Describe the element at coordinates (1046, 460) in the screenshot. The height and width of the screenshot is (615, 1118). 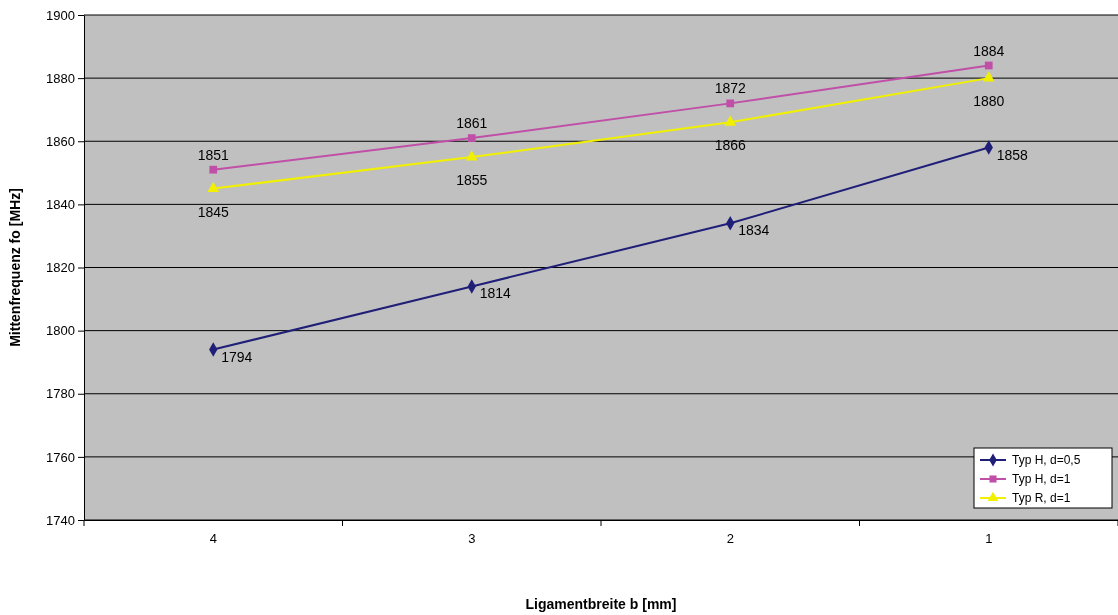
I see `legend-label: Typ H, d=0,5` at that location.